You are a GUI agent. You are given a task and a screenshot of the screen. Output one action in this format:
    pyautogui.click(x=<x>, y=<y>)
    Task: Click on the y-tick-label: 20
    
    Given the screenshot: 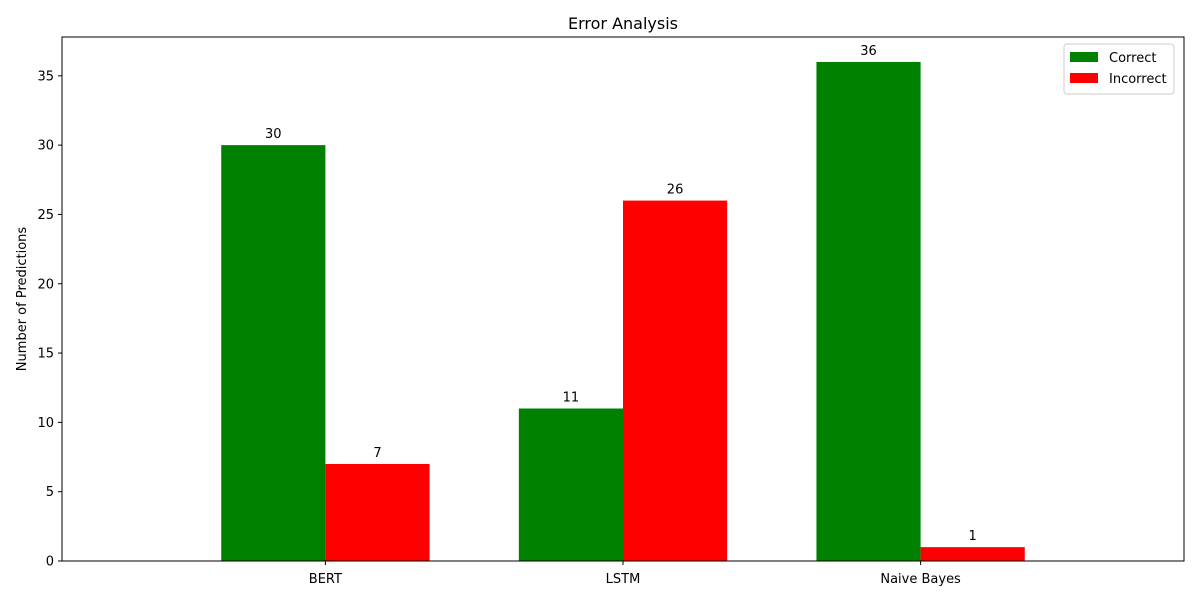 What is the action you would take?
    pyautogui.click(x=45, y=284)
    